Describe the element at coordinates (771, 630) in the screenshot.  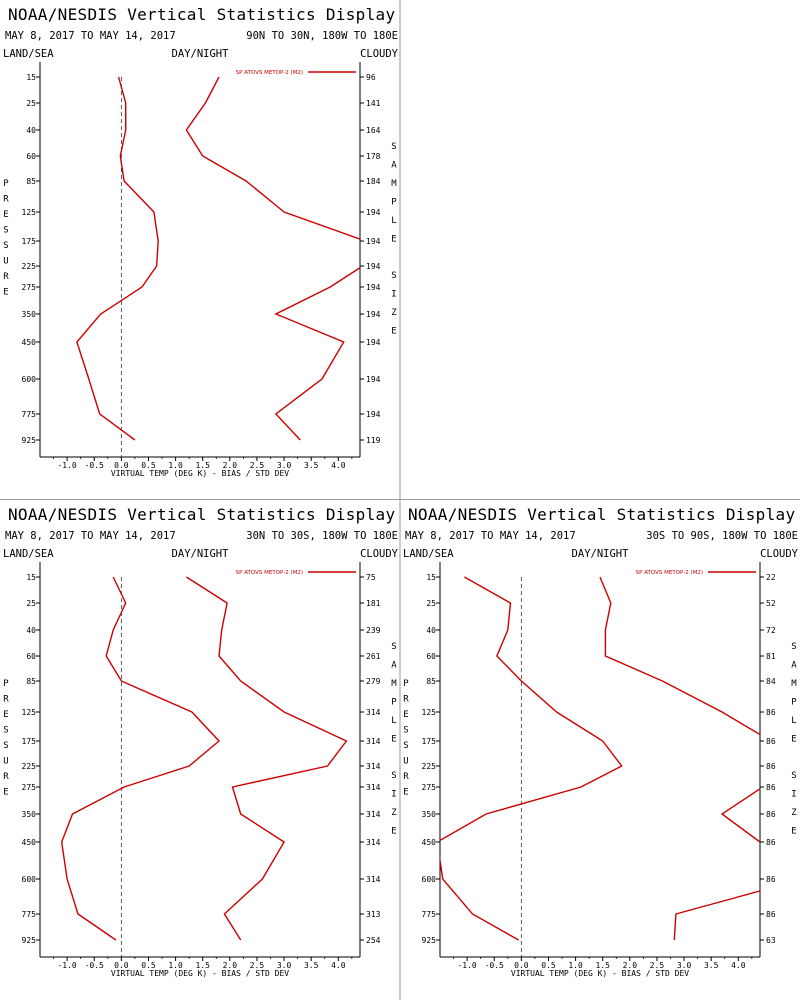
I see `sample-size-label: 72` at that location.